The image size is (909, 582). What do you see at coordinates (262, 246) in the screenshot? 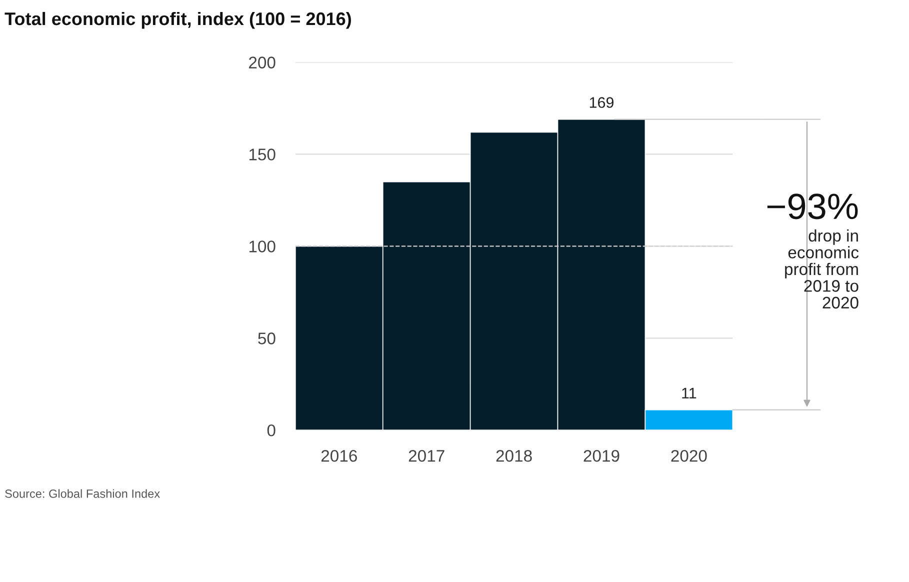
I see `y-tick-label: 100` at bounding box center [262, 246].